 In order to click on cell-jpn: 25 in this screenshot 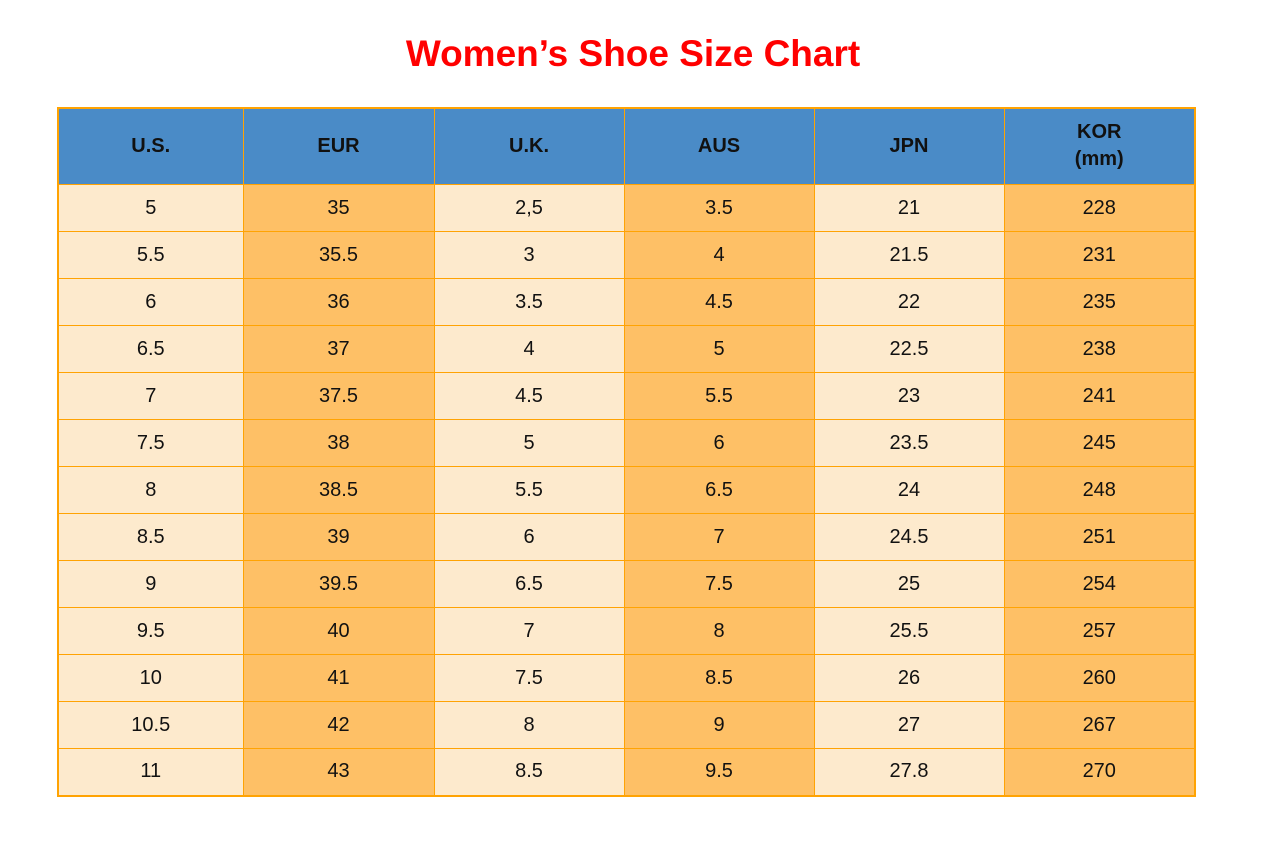, I will do `click(909, 584)`.